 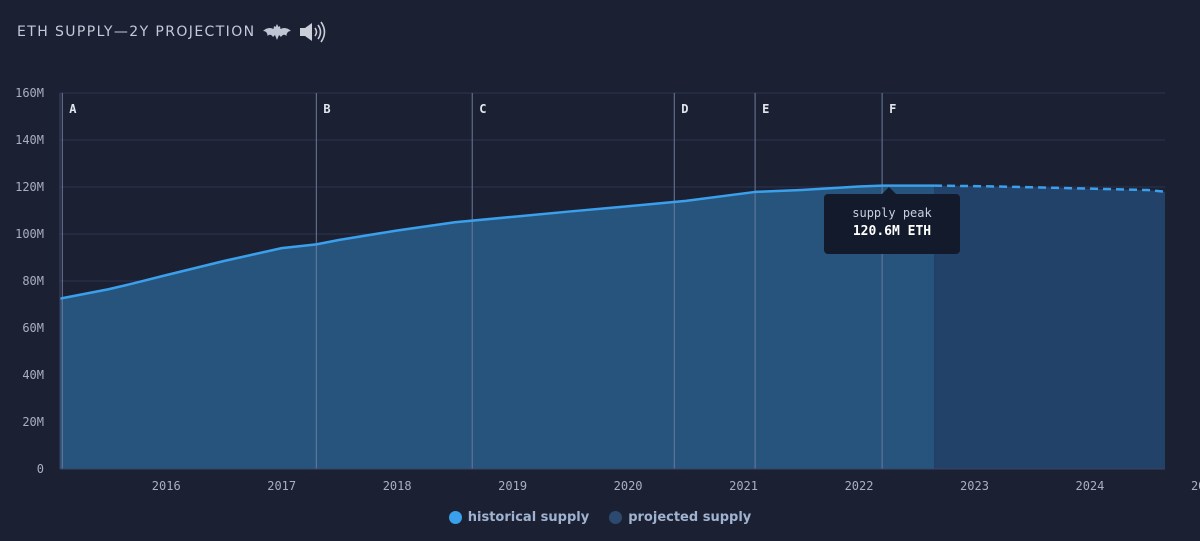 I want to click on x-tick-label: 2018, so click(x=397, y=486).